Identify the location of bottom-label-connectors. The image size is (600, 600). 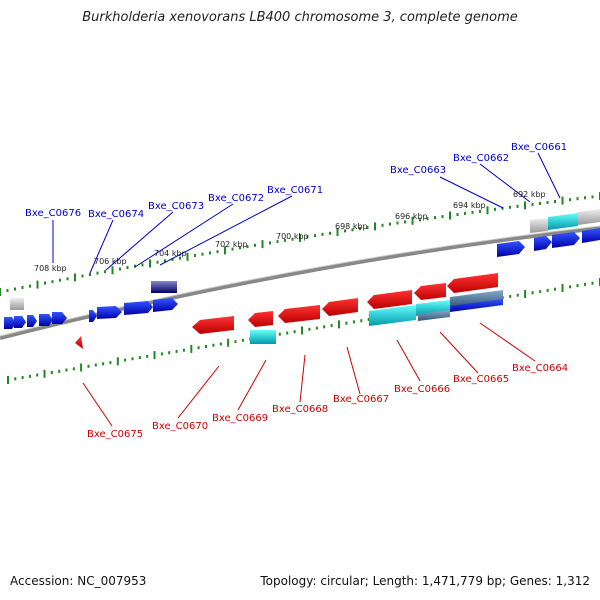
(309, 374).